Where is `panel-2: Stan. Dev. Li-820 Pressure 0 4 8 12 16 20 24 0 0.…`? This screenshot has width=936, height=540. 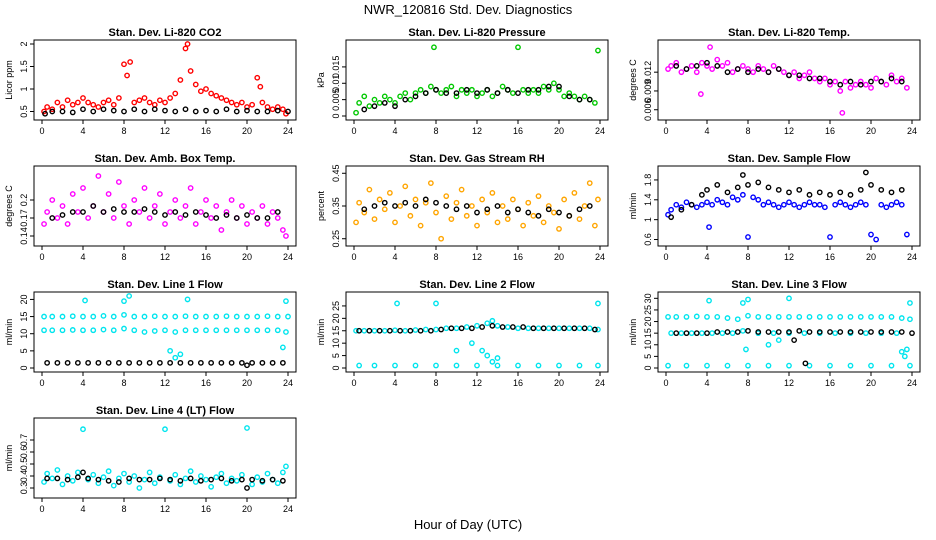 panel-2: Stan. Dev. Li-820 Pressure 0 4 8 12 16 20 24 0 0.… is located at coordinates (462, 81).